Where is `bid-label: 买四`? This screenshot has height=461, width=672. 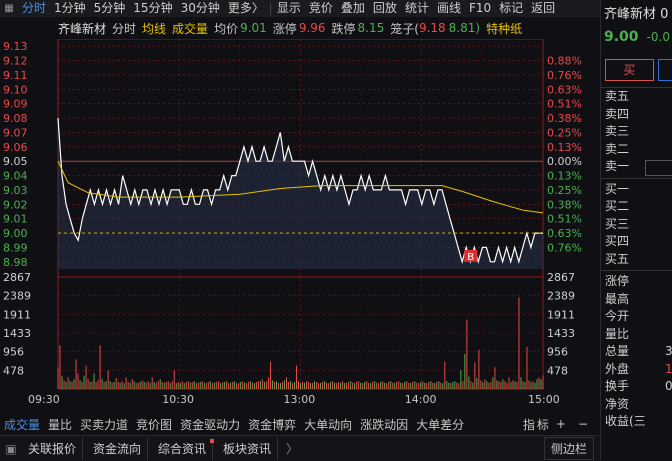
bid-label: 买四 is located at coordinates (617, 241).